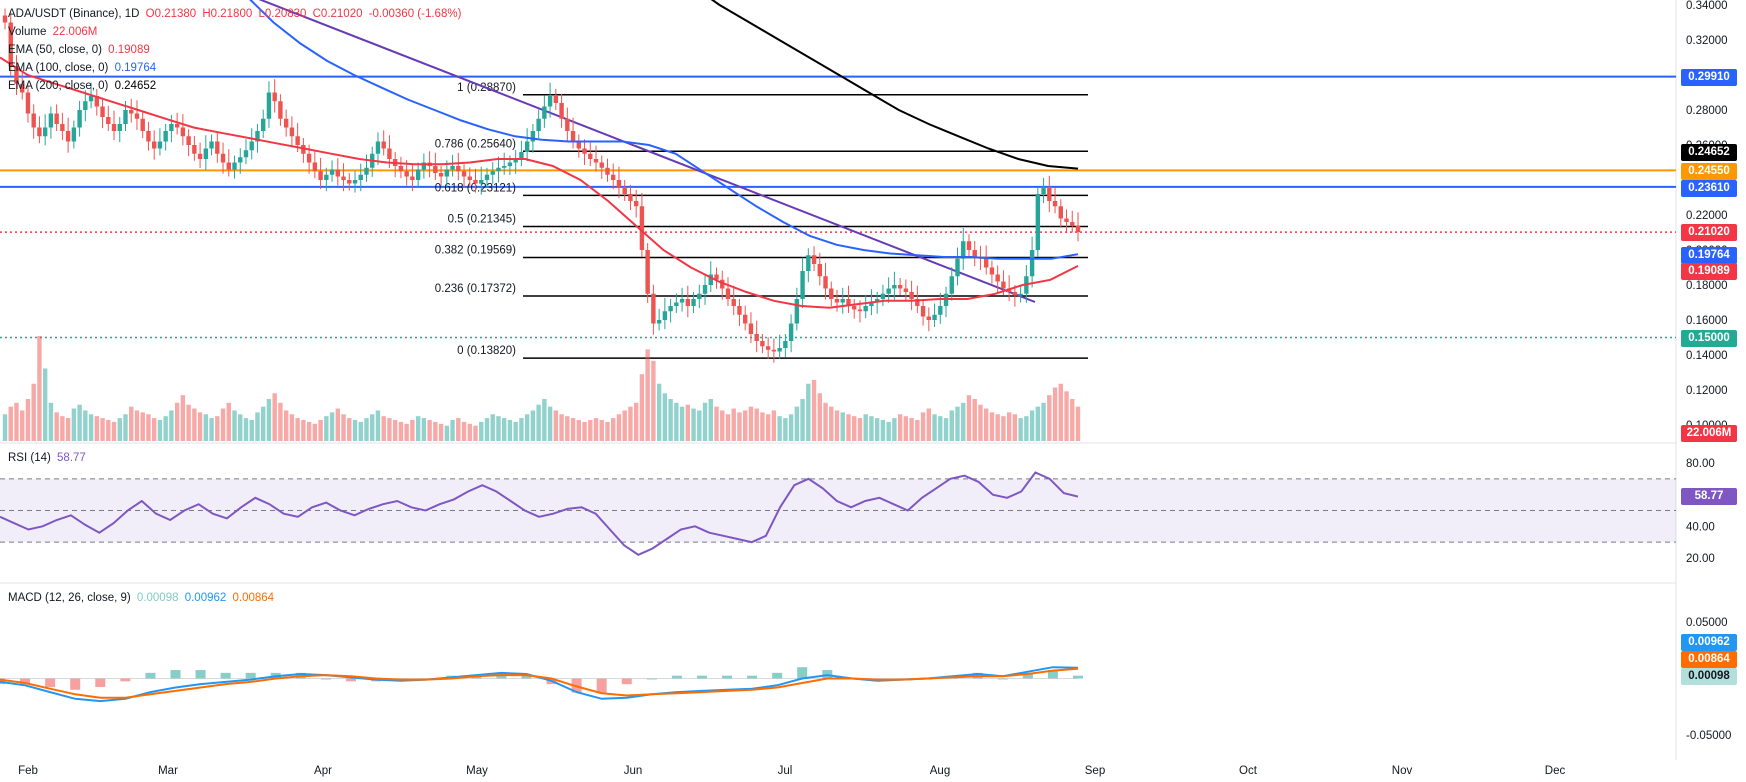 The image size is (1746, 782). What do you see at coordinates (157, 598) in the screenshot?
I see `macd-hist-value: 0.00098` at bounding box center [157, 598].